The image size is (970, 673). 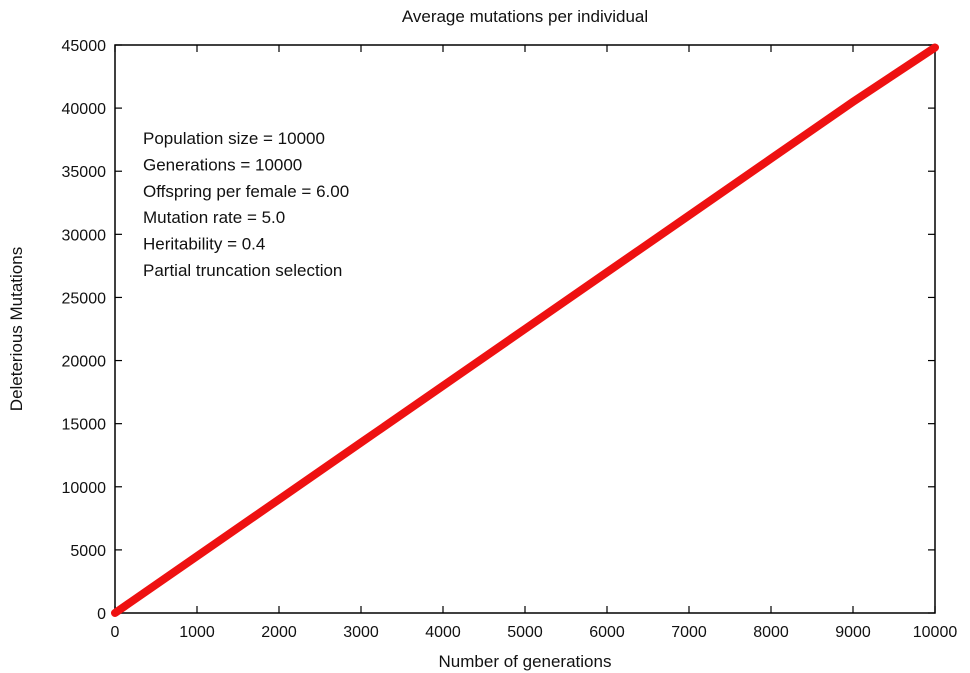 What do you see at coordinates (204, 244) in the screenshot?
I see `annotation-line: Heritability = 0.4` at bounding box center [204, 244].